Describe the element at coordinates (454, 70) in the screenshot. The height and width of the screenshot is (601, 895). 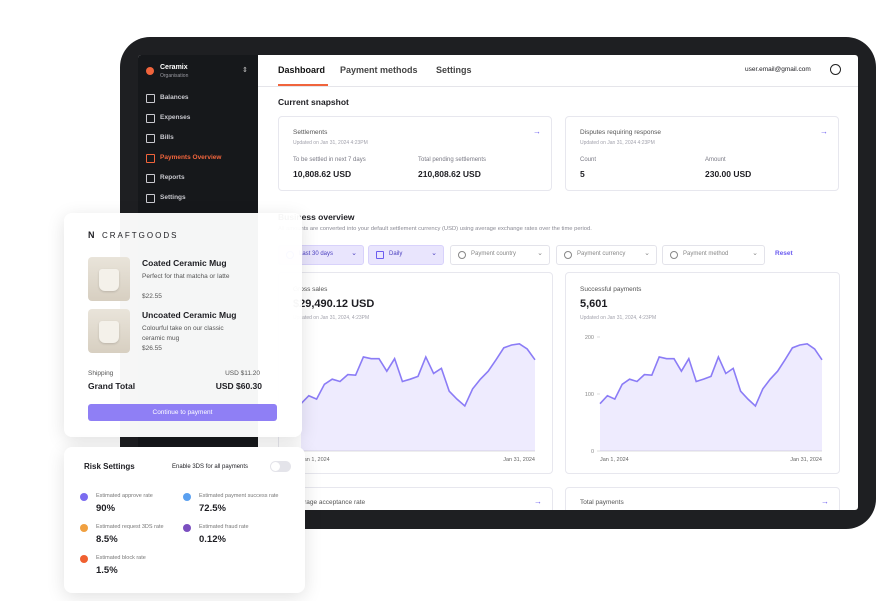
I see `tab: Settings` at that location.